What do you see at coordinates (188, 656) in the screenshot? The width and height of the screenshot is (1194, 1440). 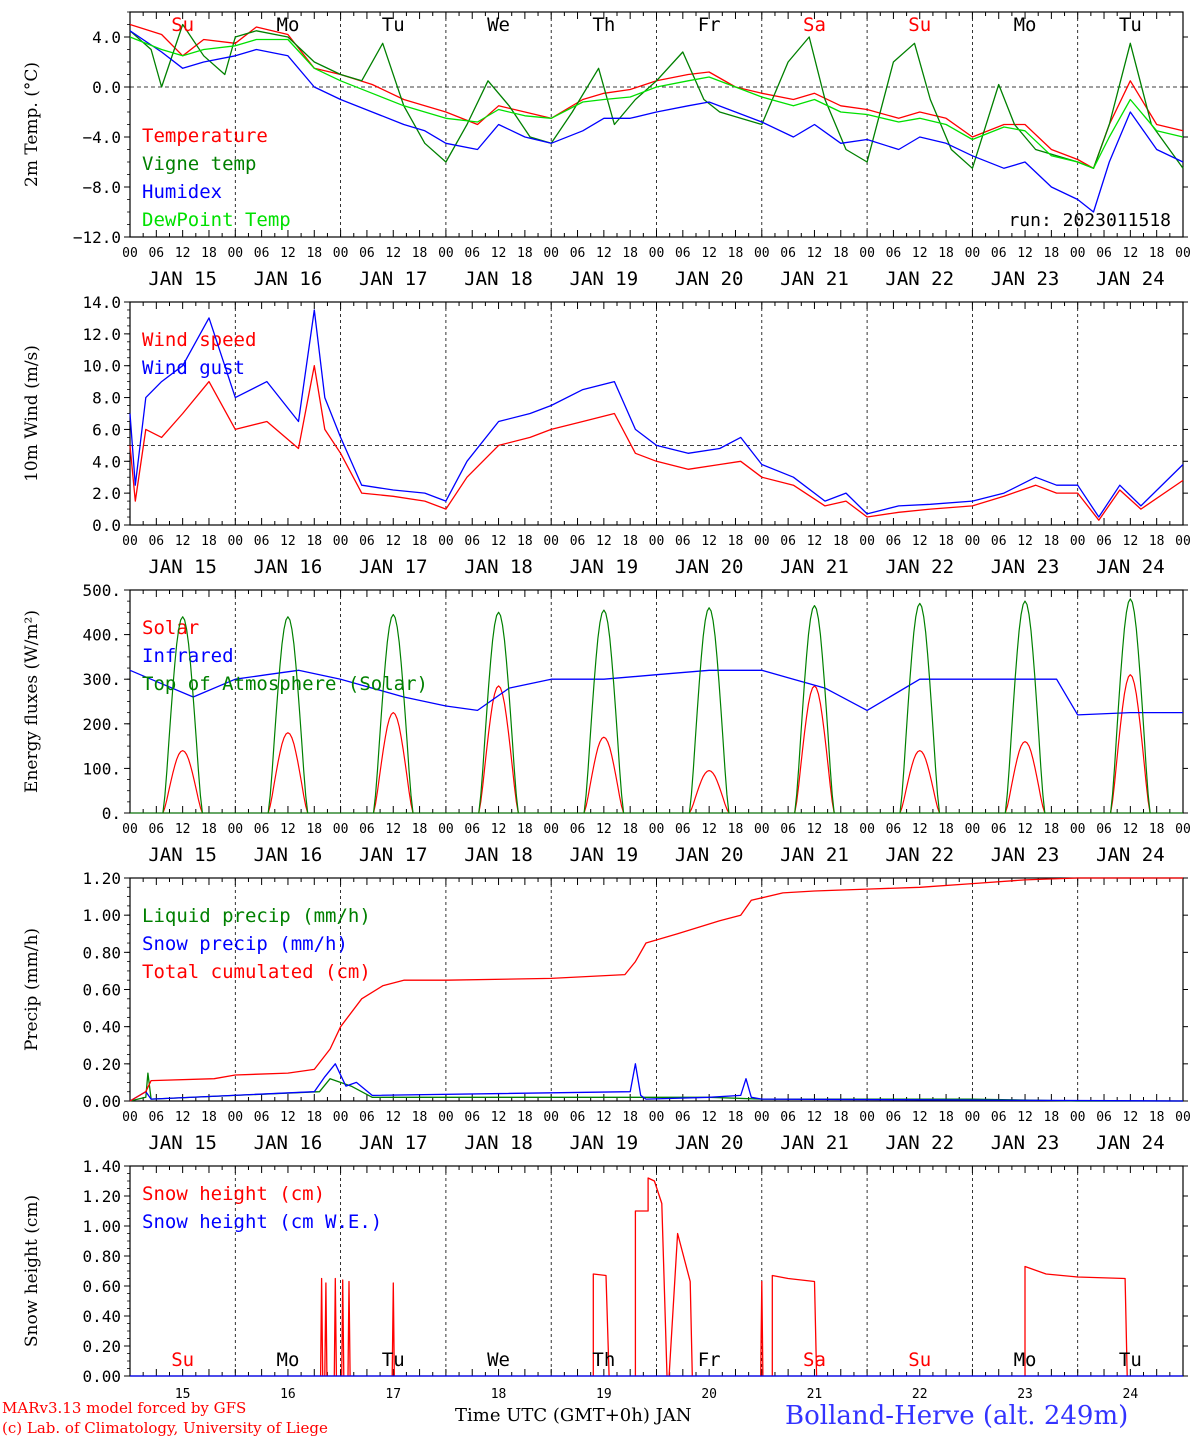 I see `legend-series-infrared: Infrared` at bounding box center [188, 656].